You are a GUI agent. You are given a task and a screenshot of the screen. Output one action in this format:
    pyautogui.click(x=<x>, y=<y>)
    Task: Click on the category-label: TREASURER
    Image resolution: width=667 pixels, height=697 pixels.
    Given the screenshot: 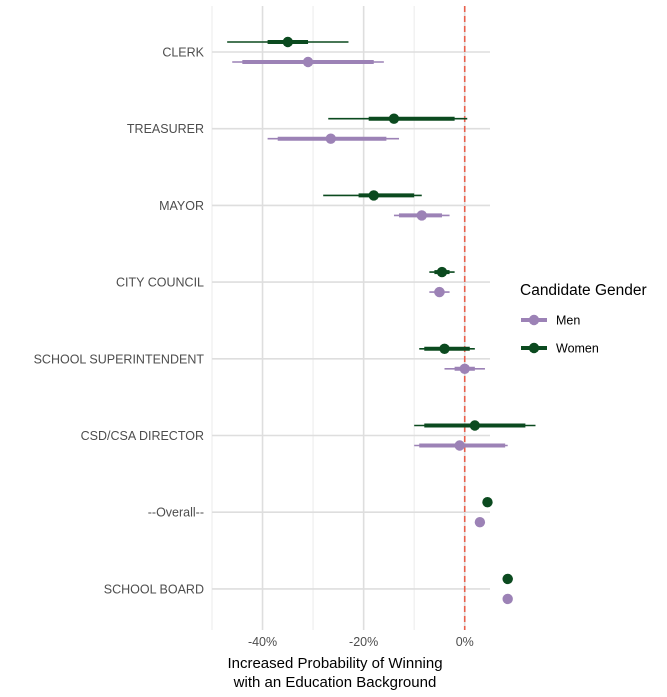 What is the action you would take?
    pyautogui.click(x=165, y=129)
    